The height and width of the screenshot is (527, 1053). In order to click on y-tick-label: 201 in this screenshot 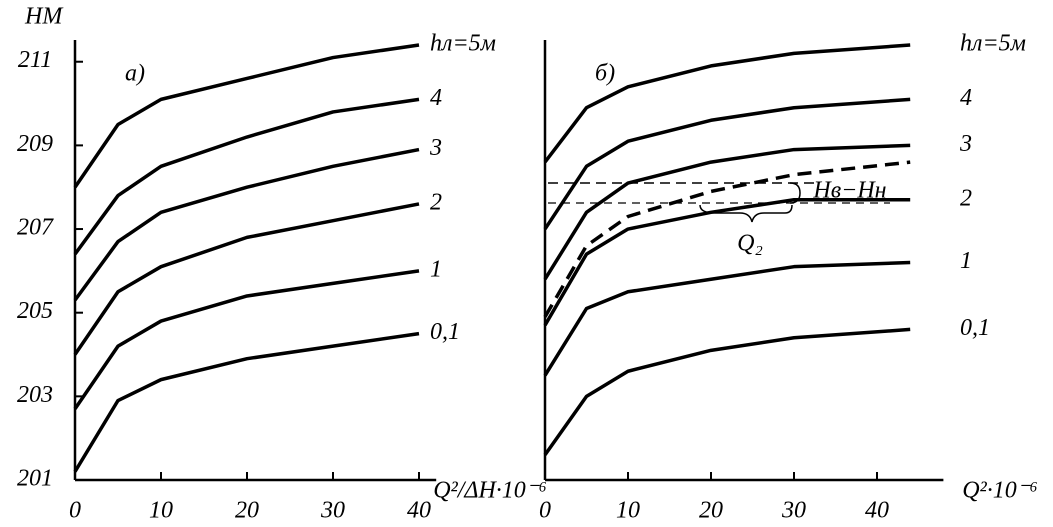, I will do `click(35, 479)`.